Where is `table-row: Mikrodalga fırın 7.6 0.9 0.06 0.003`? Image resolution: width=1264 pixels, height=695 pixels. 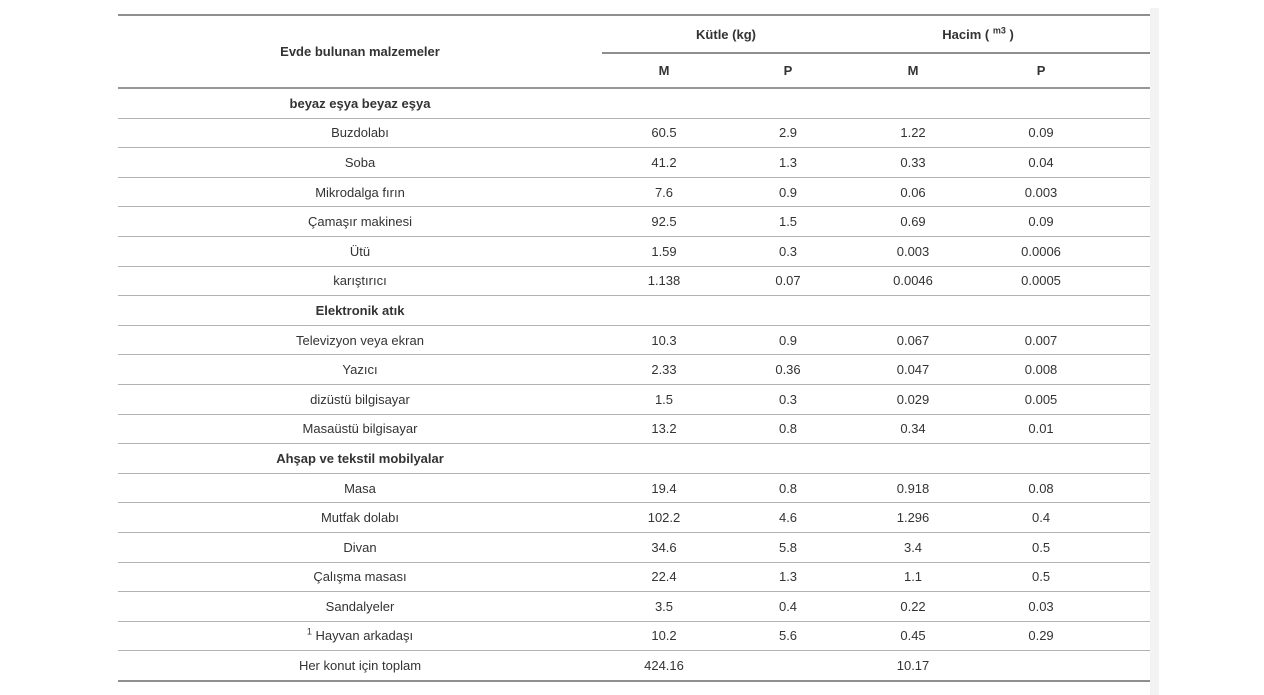 table-row: Mikrodalga fırın 7.6 0.9 0.06 0.003 is located at coordinates (634, 192).